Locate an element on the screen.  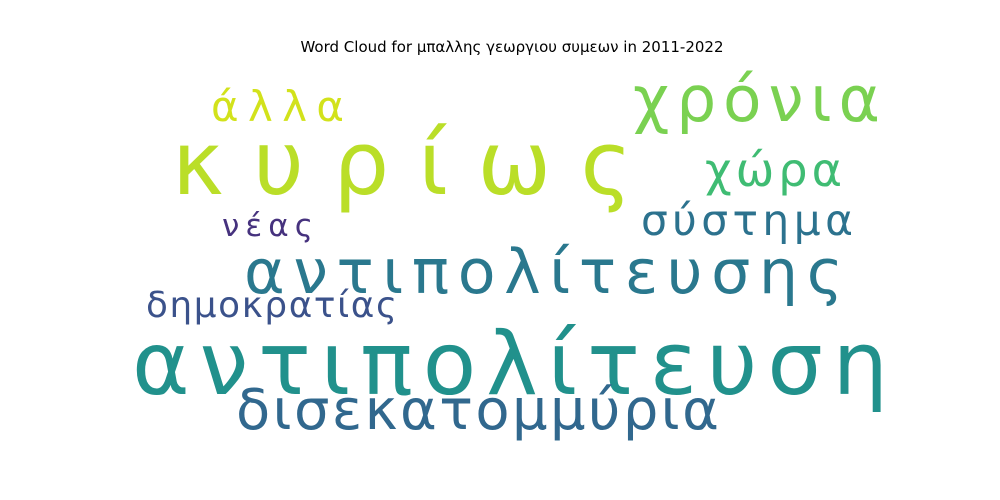
word-cloud-word: δισεκατομμύρια is located at coordinates (477, 410).